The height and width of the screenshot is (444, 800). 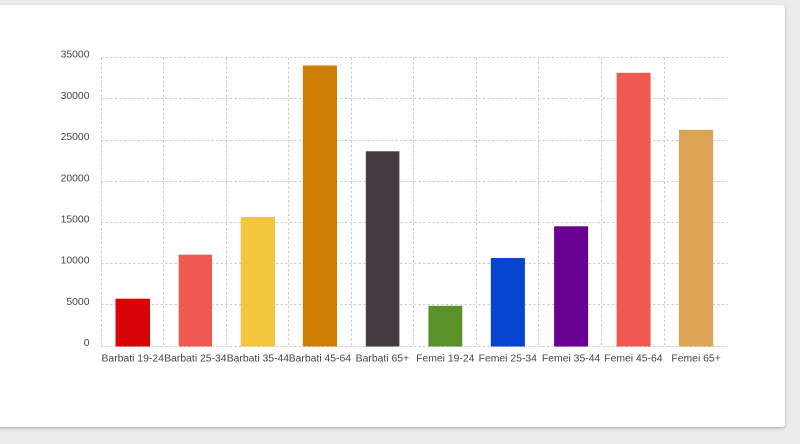 I want to click on svg-text: Barbati 25-34, so click(x=195, y=359).